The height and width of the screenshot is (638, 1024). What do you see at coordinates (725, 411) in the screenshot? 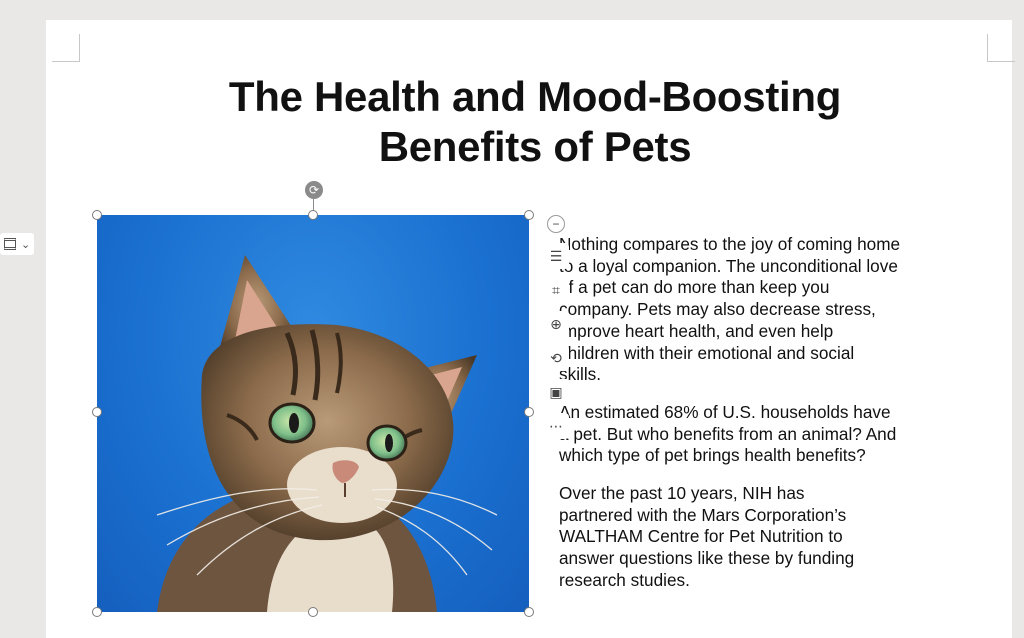
I see `text-line: An estimated 68% of U.S. households have` at bounding box center [725, 411].